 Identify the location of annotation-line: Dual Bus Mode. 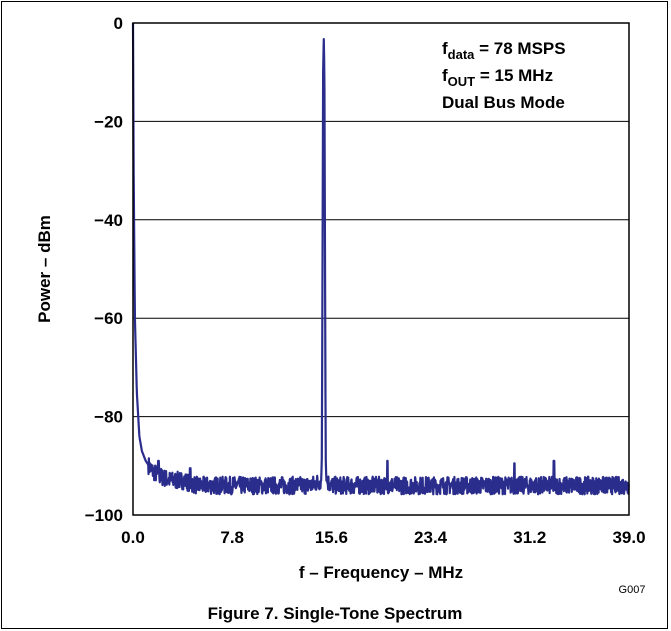
(503, 102).